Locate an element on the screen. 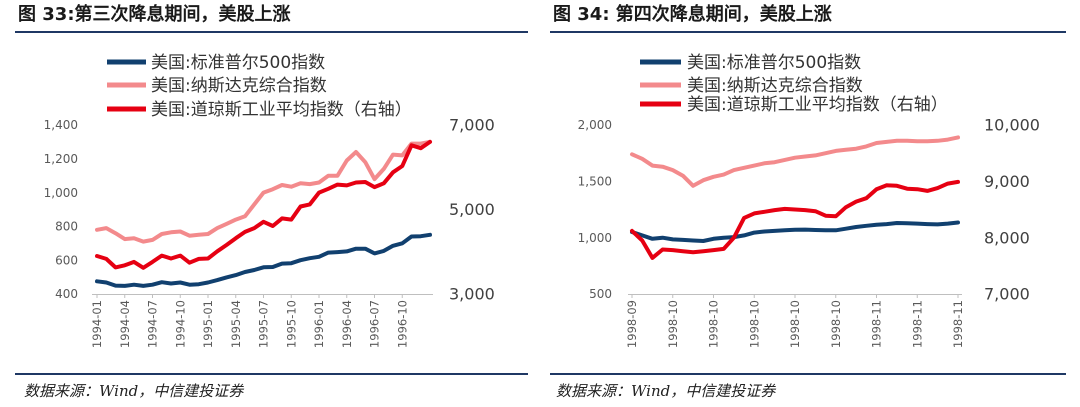 The width and height of the screenshot is (1080, 407). y-left-tick-label: 1,500 is located at coordinates (595, 182).